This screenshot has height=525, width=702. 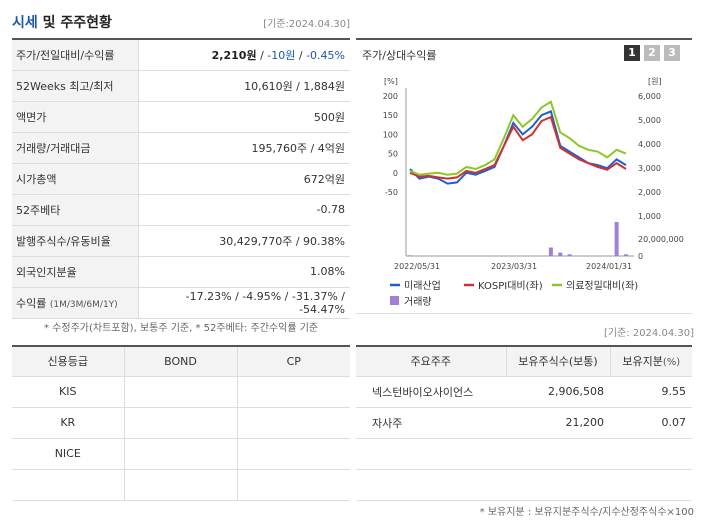 What do you see at coordinates (244, 303) in the screenshot?
I see `row-value: -17.23% / -4.95% / -31.37% / -54.47%` at bounding box center [244, 303].